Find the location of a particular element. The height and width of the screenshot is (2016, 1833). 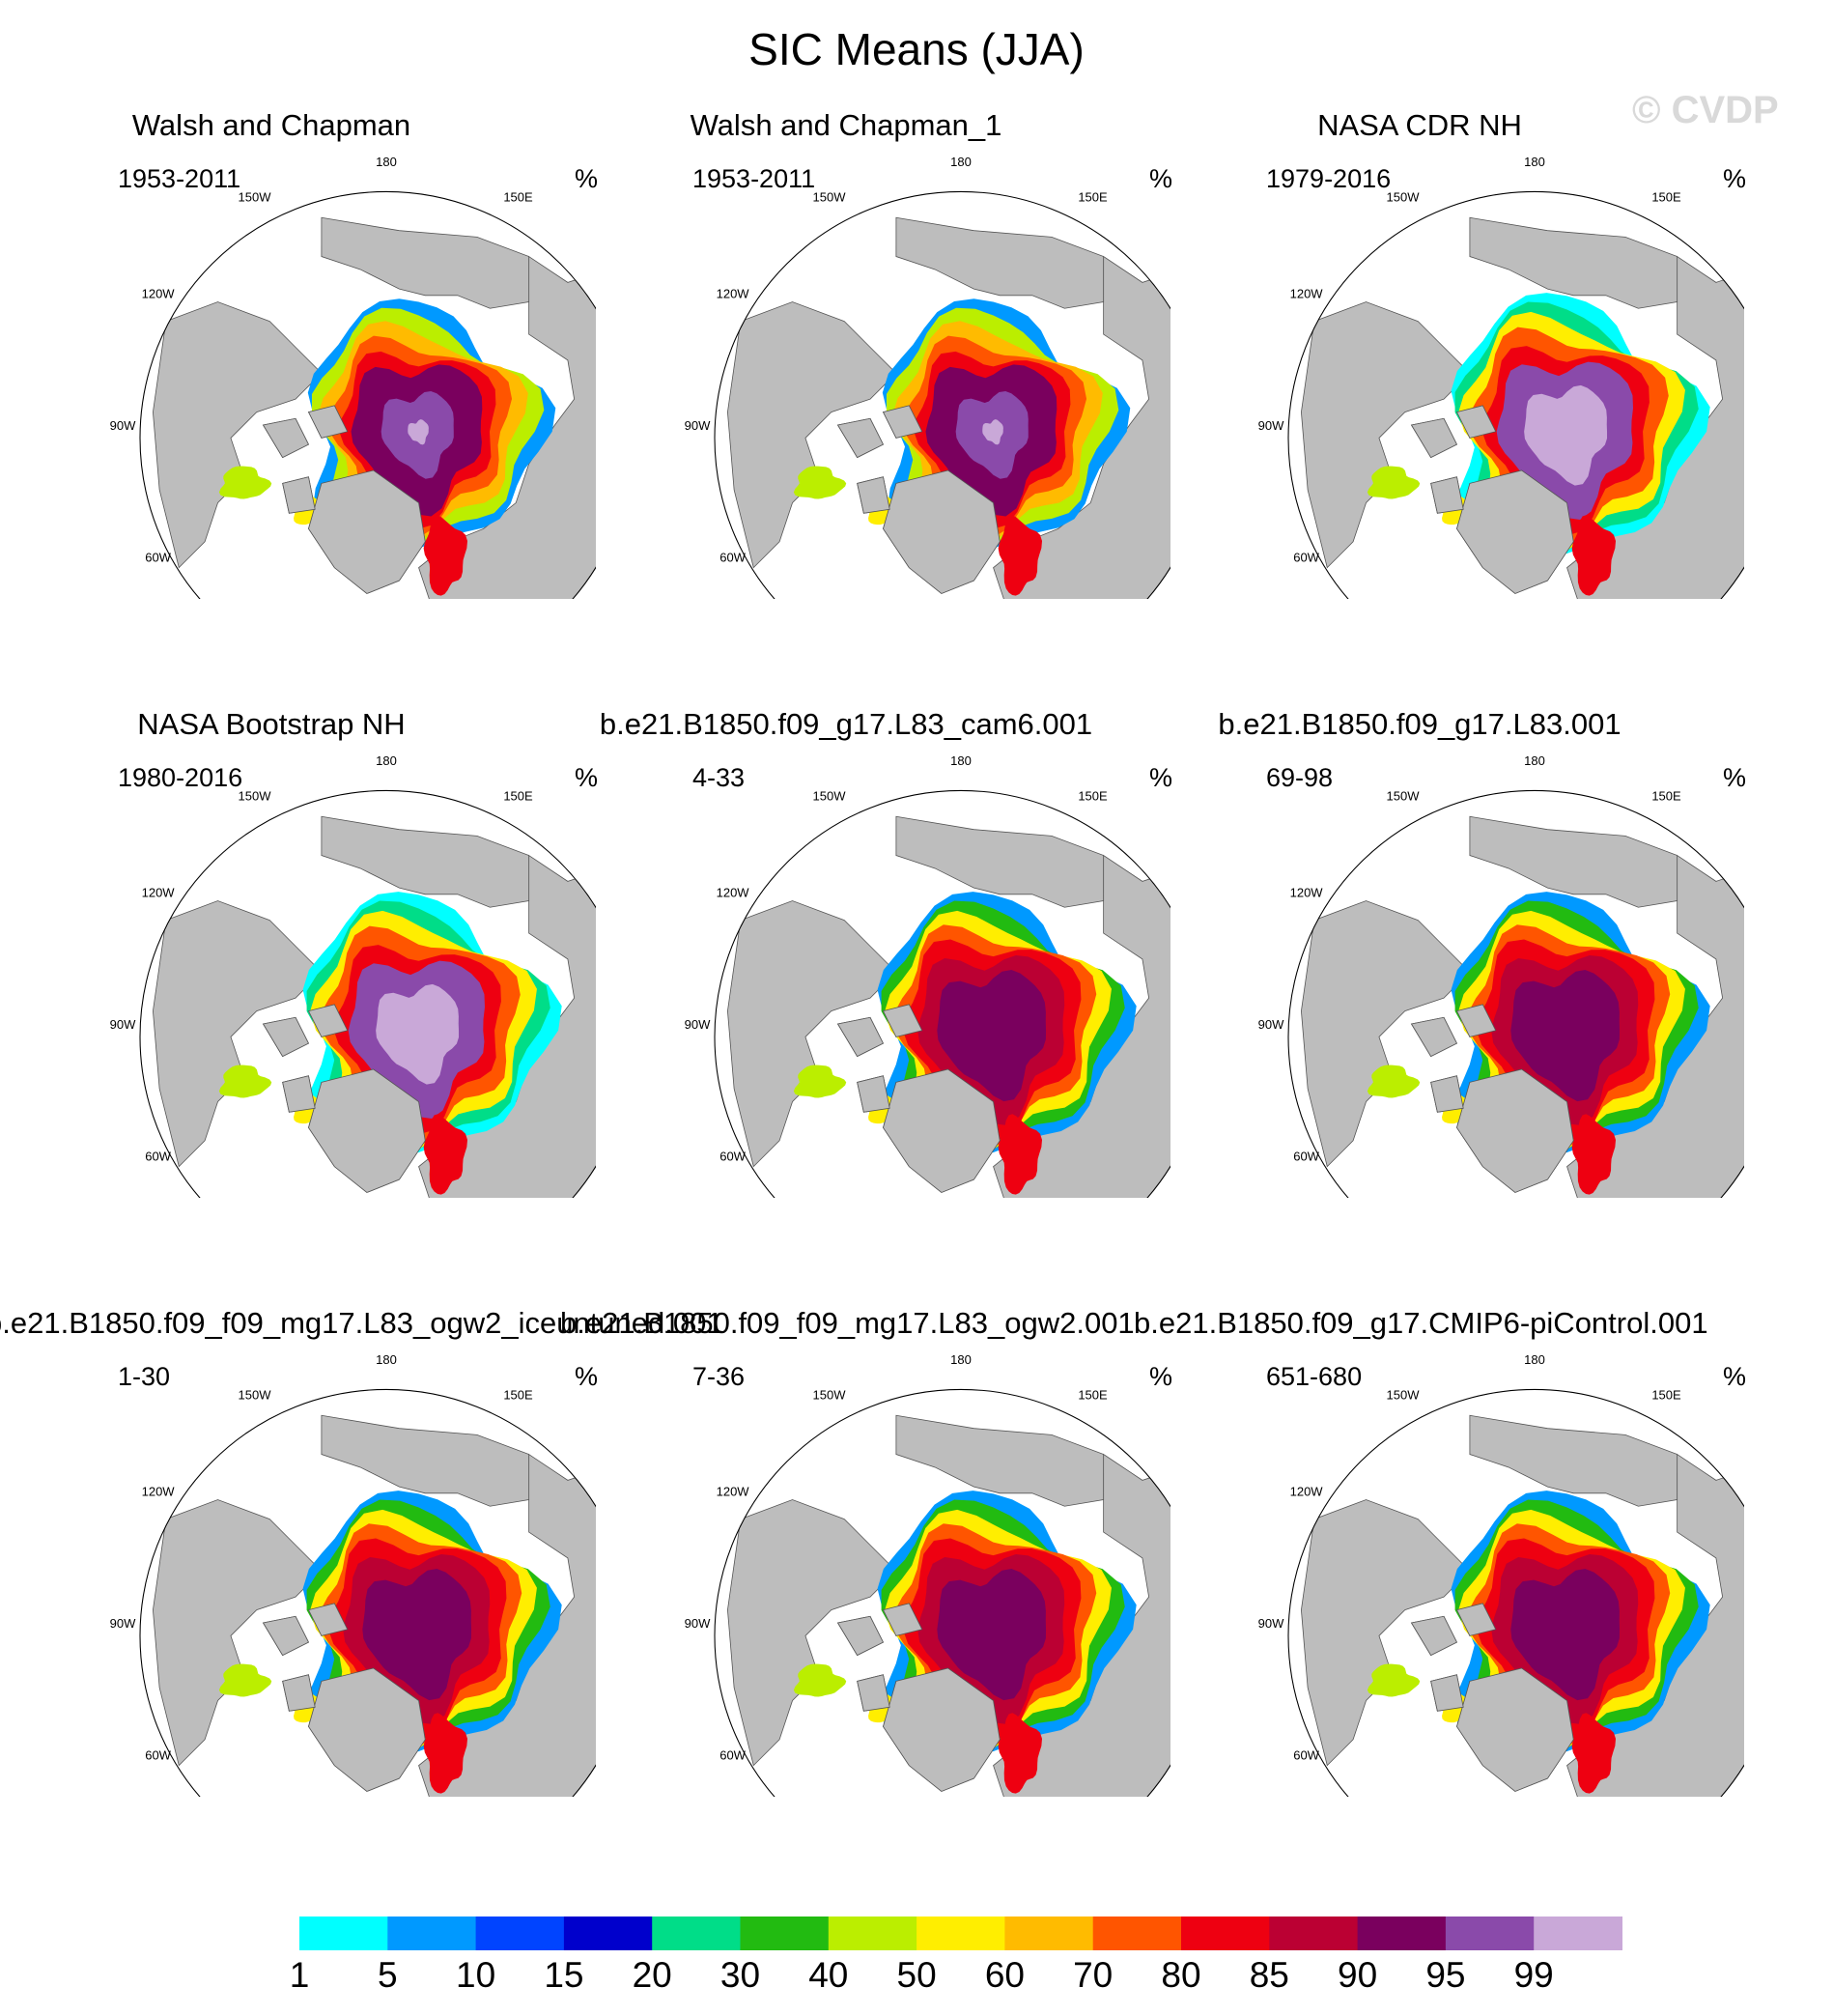

panel-years: 1-30 is located at coordinates (144, 1376).